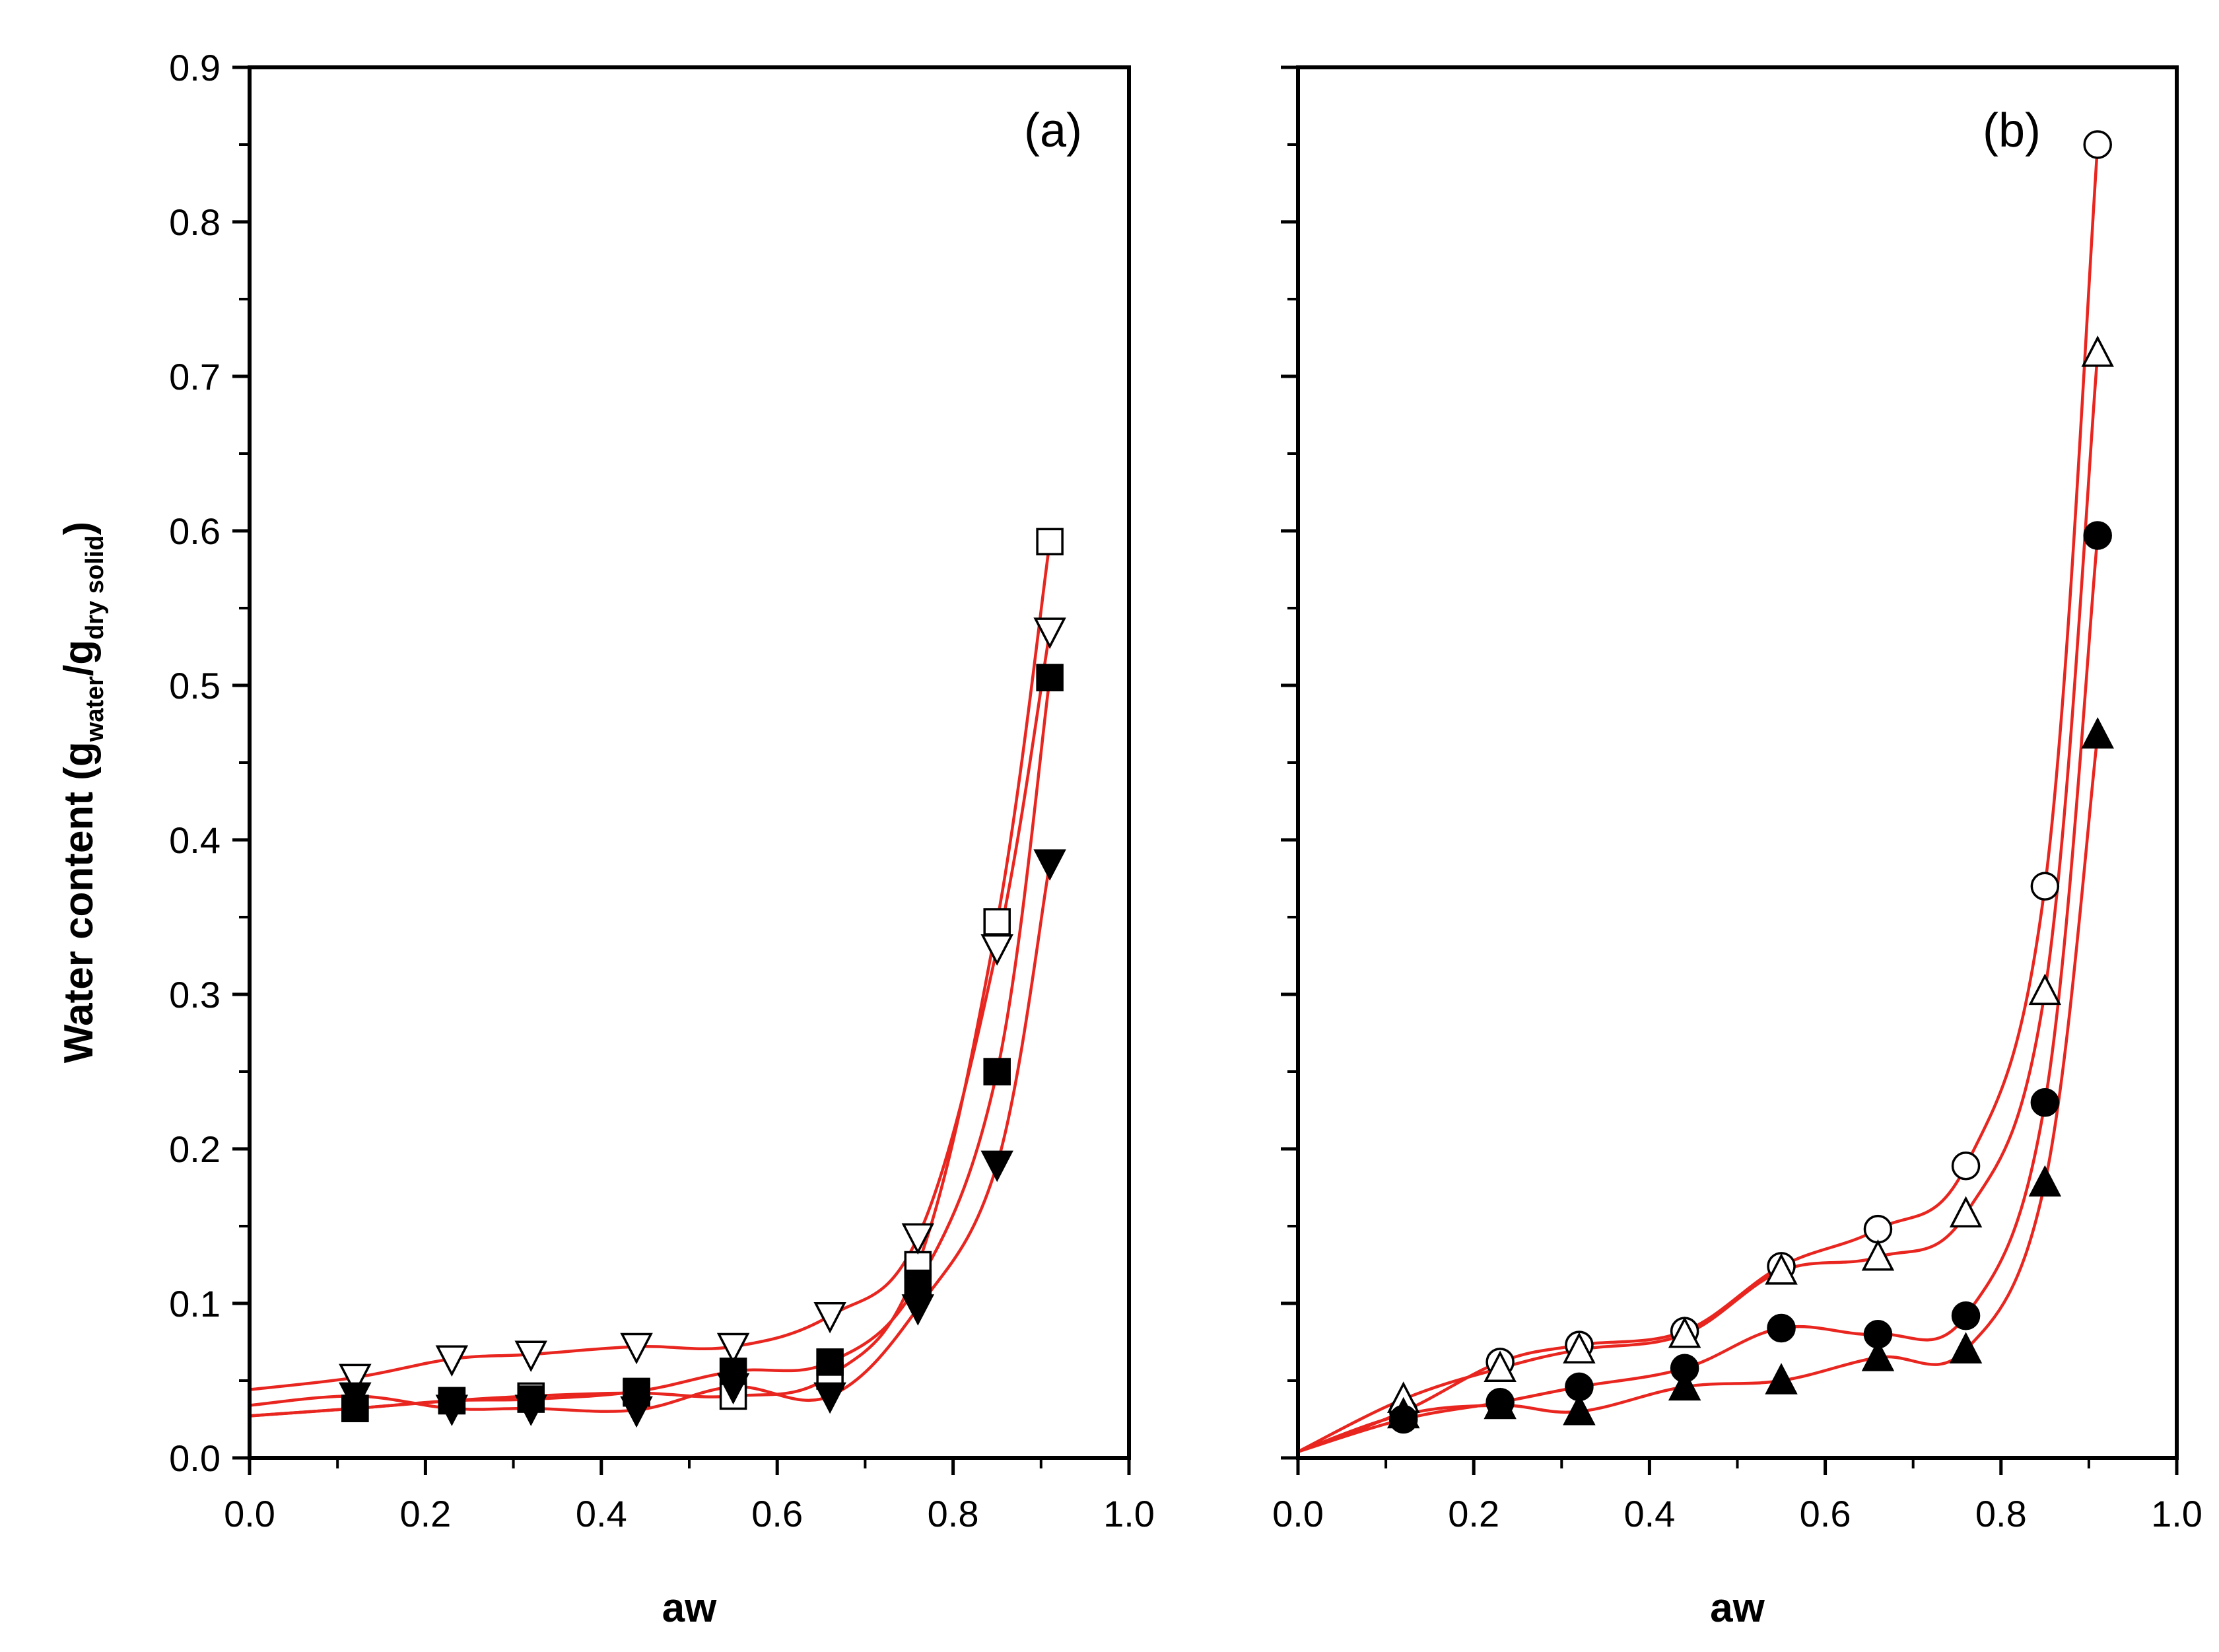  What do you see at coordinates (689, 1608) in the screenshot?
I see `panel-a-x-axis-title: aw` at bounding box center [689, 1608].